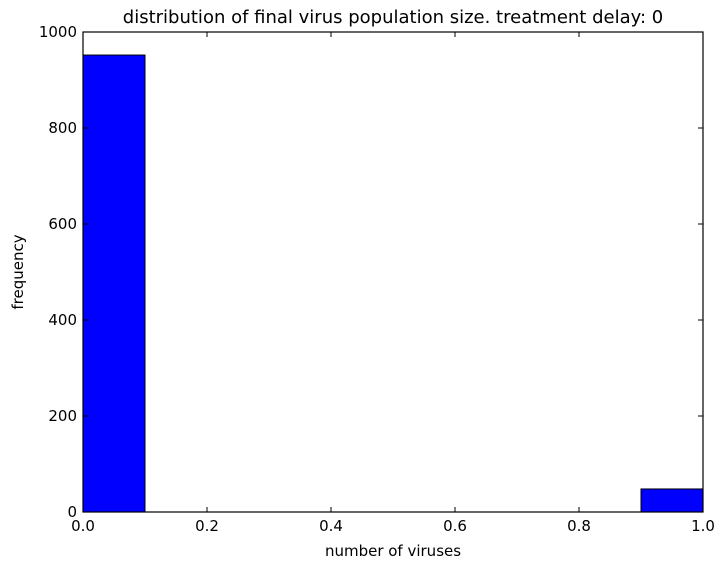 This screenshot has height=570, width=725. What do you see at coordinates (703, 526) in the screenshot?
I see `x-tick-label-5: 1.0` at bounding box center [703, 526].